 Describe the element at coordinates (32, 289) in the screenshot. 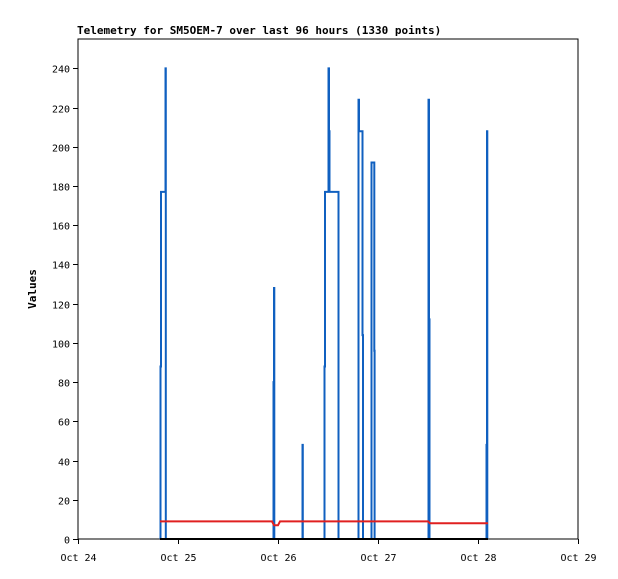

I see `y-axis-label: Values` at that location.